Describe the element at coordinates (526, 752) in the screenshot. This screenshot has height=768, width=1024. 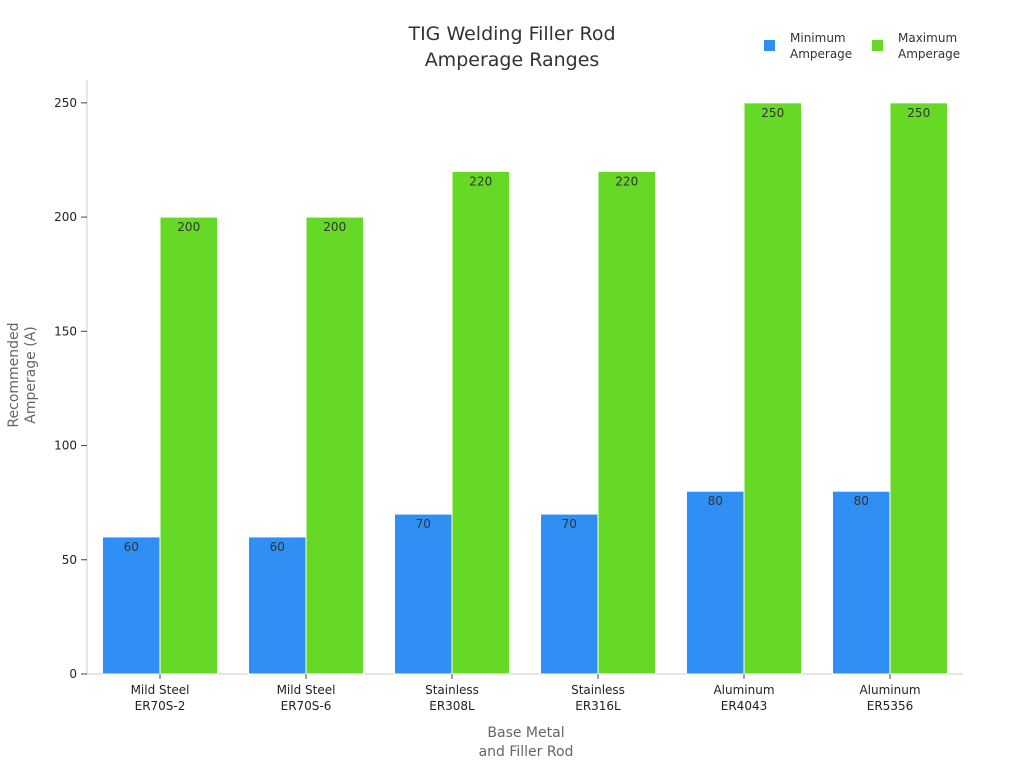
I see `x-axis-title-line-2: and Filler Rod` at that location.